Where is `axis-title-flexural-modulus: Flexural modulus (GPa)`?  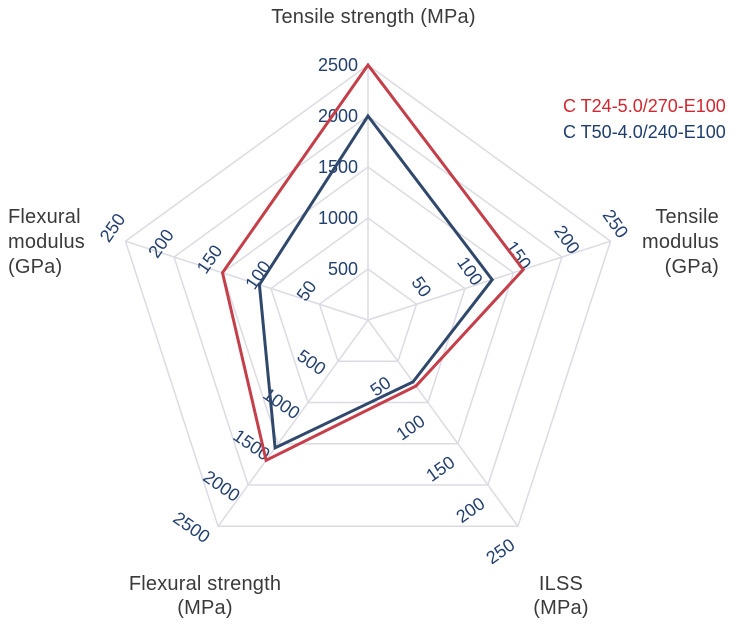
axis-title-flexural-modulus: Flexural modulus (GPa) is located at coordinates (46, 242).